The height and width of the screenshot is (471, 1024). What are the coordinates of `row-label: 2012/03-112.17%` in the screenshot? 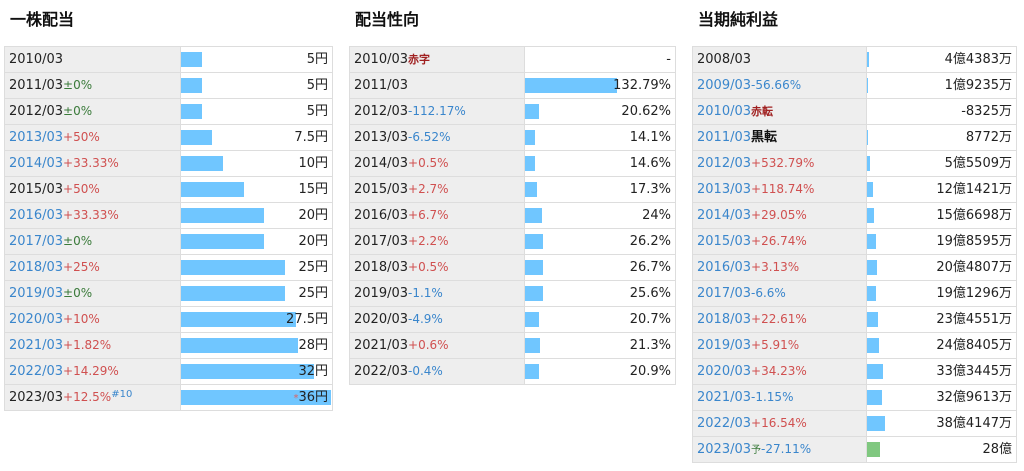 It's located at (437, 111).